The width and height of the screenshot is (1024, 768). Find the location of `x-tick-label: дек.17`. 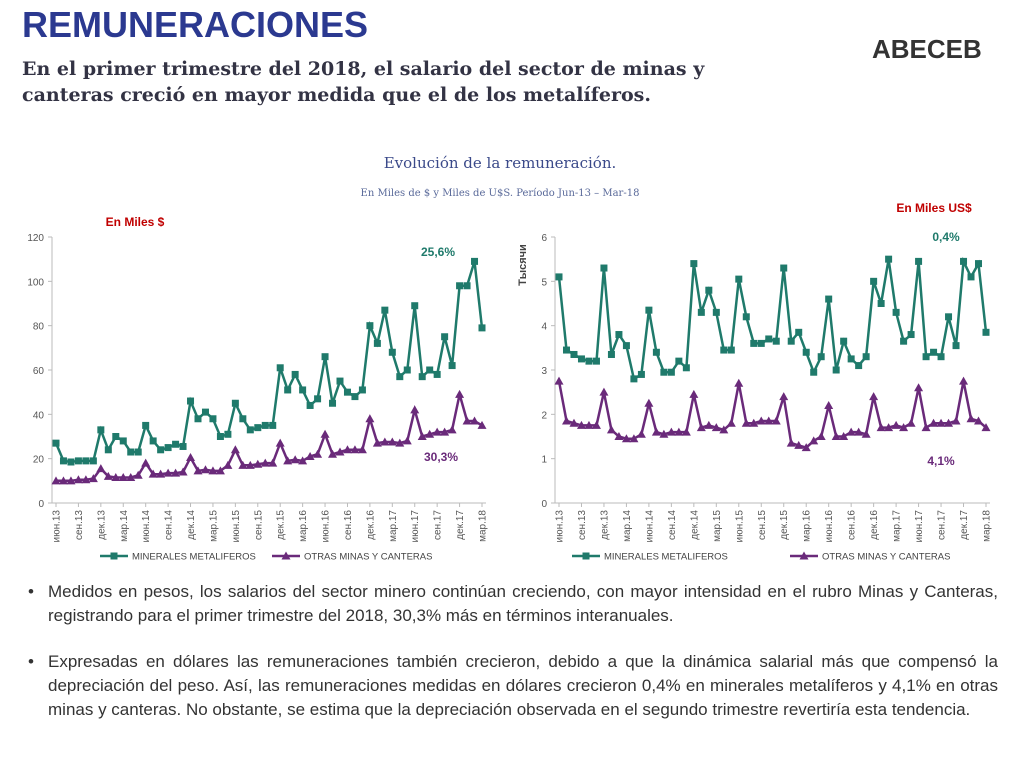

x-tick-label: дек.17 is located at coordinates (964, 525).